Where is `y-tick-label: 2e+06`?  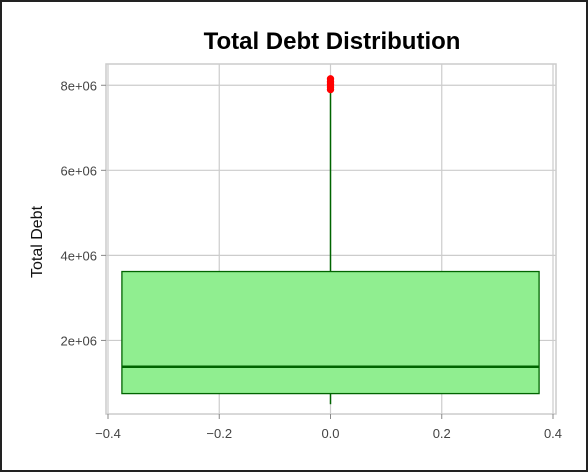
y-tick-label: 2e+06 is located at coordinates (78, 340).